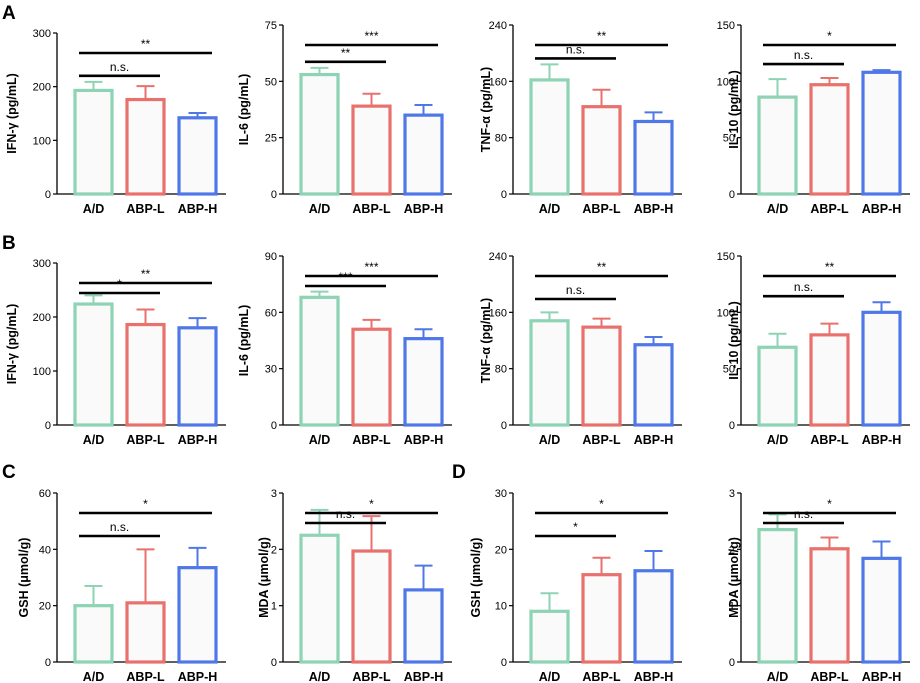  Describe the element at coordinates (501, 494) in the screenshot. I see `y-tick-label: 30` at that location.